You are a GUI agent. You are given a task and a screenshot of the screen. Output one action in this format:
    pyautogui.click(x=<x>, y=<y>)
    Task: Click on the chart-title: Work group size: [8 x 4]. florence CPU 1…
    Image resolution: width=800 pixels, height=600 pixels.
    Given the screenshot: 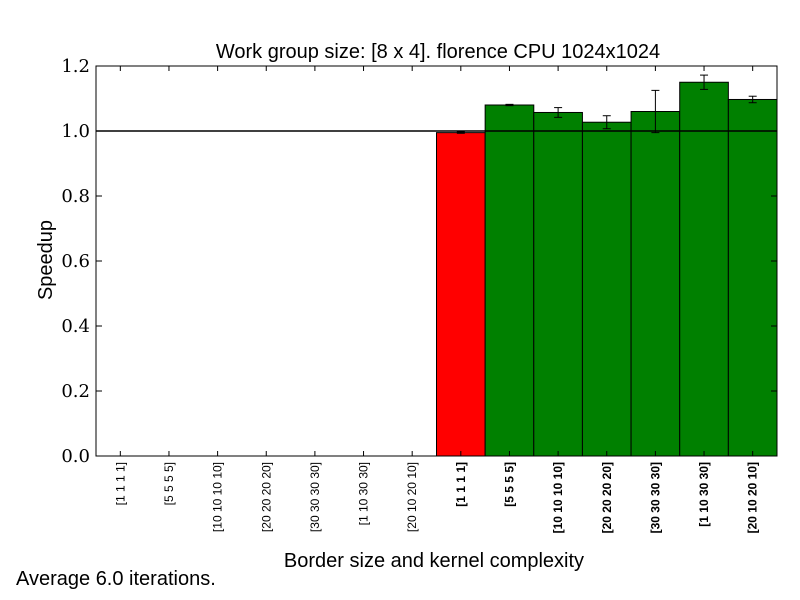 What is the action you would take?
    pyautogui.click(x=438, y=52)
    